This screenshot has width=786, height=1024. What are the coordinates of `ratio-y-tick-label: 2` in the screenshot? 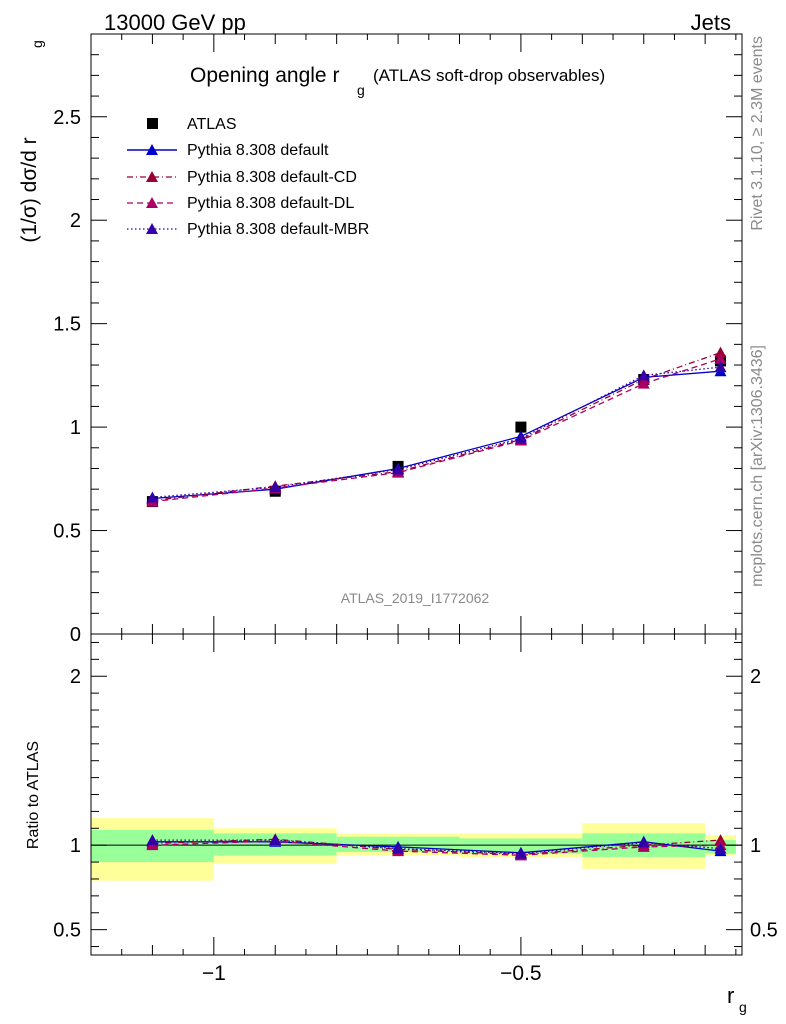 It's located at (75, 677).